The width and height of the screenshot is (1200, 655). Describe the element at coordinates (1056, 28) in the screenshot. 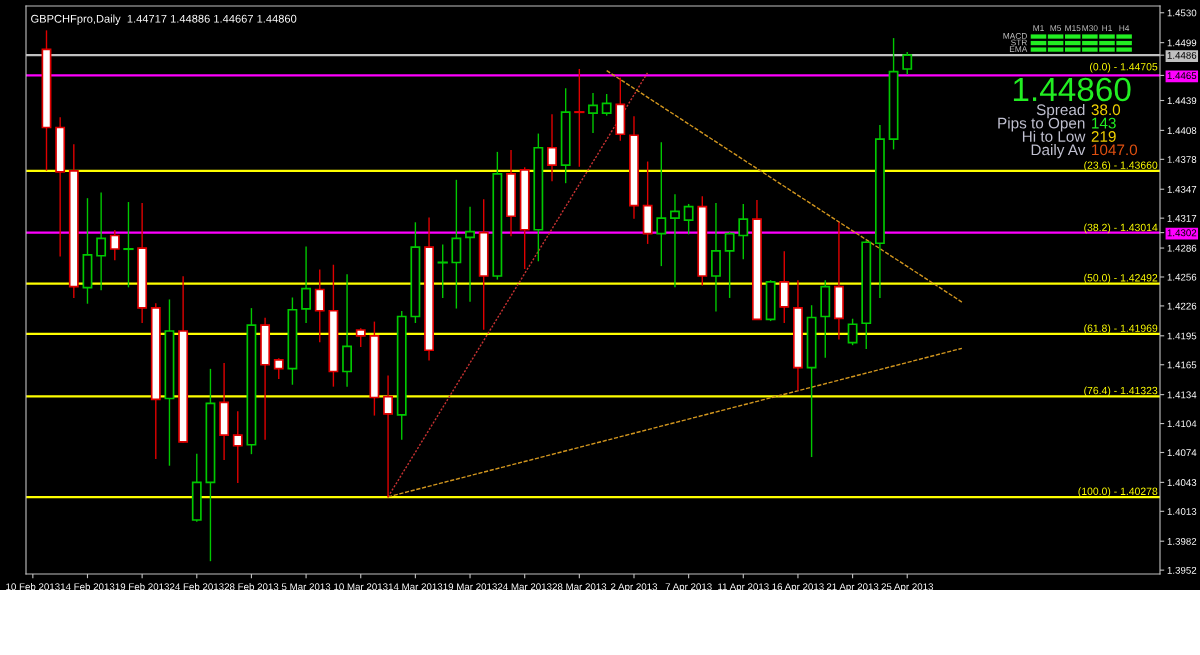

I see `annotation: M5` at that location.